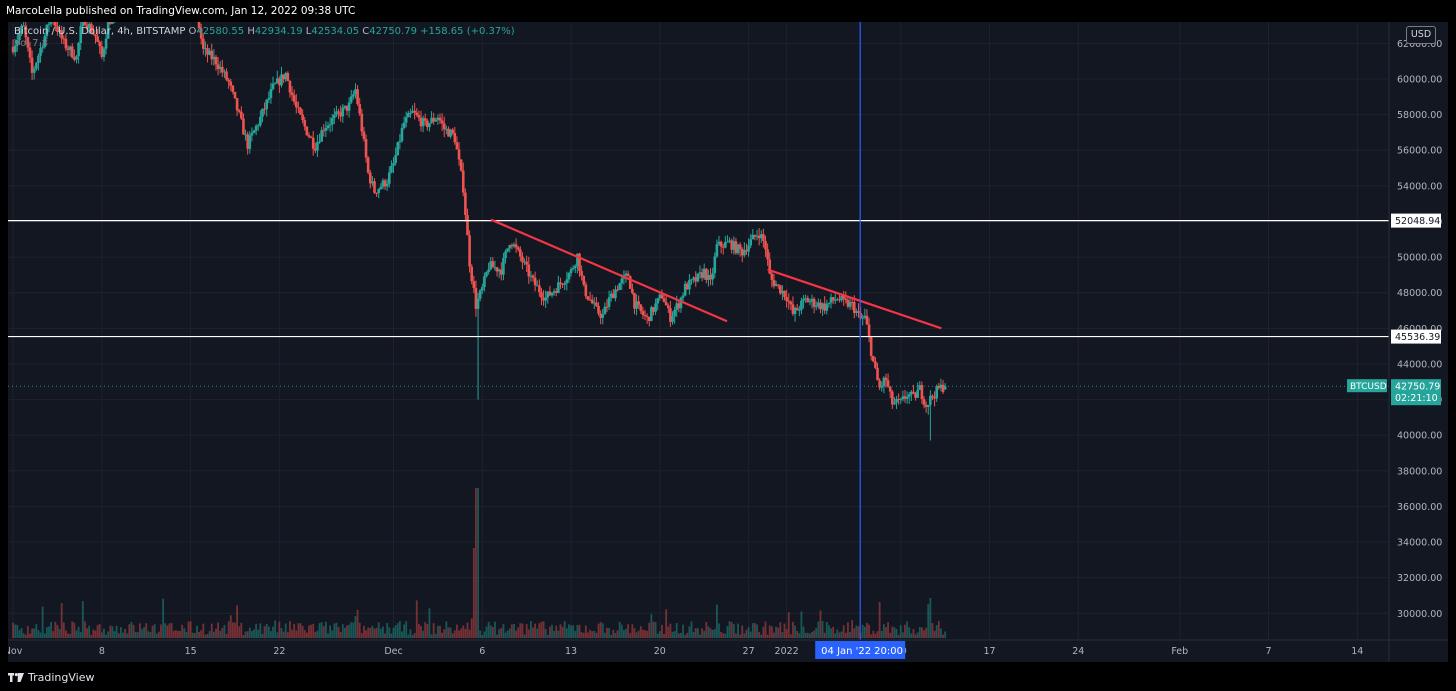  Describe the element at coordinates (100, 31) in the screenshot. I see `legend-symbol: Bitcoin / U.S. Dollar, 4h, BITSTAMP` at that location.